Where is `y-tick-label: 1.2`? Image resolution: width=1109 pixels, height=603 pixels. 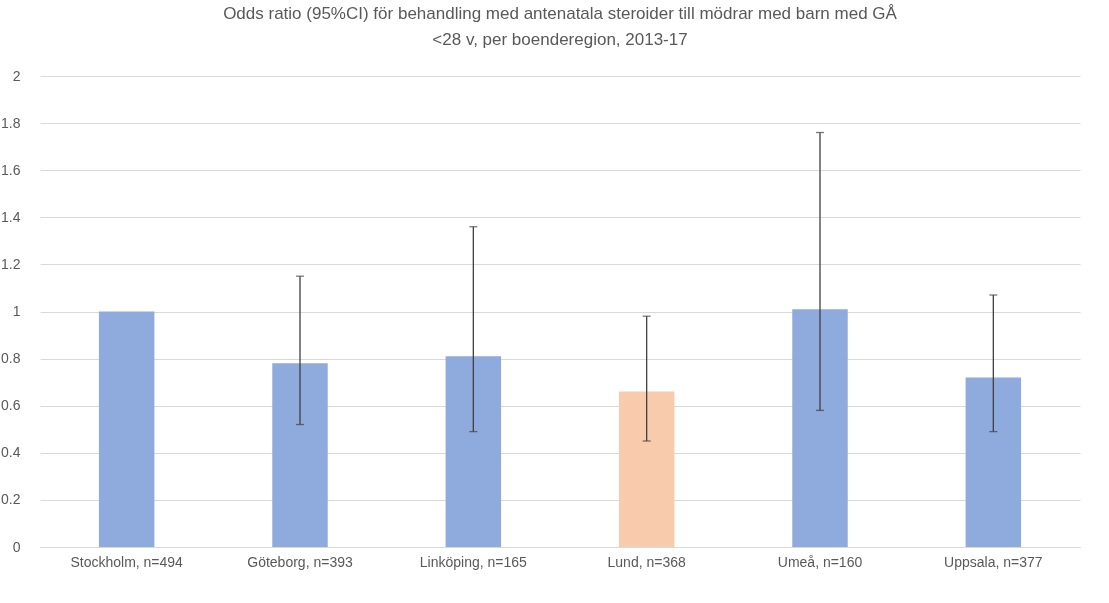 y-tick-label: 1.2 is located at coordinates (11, 263).